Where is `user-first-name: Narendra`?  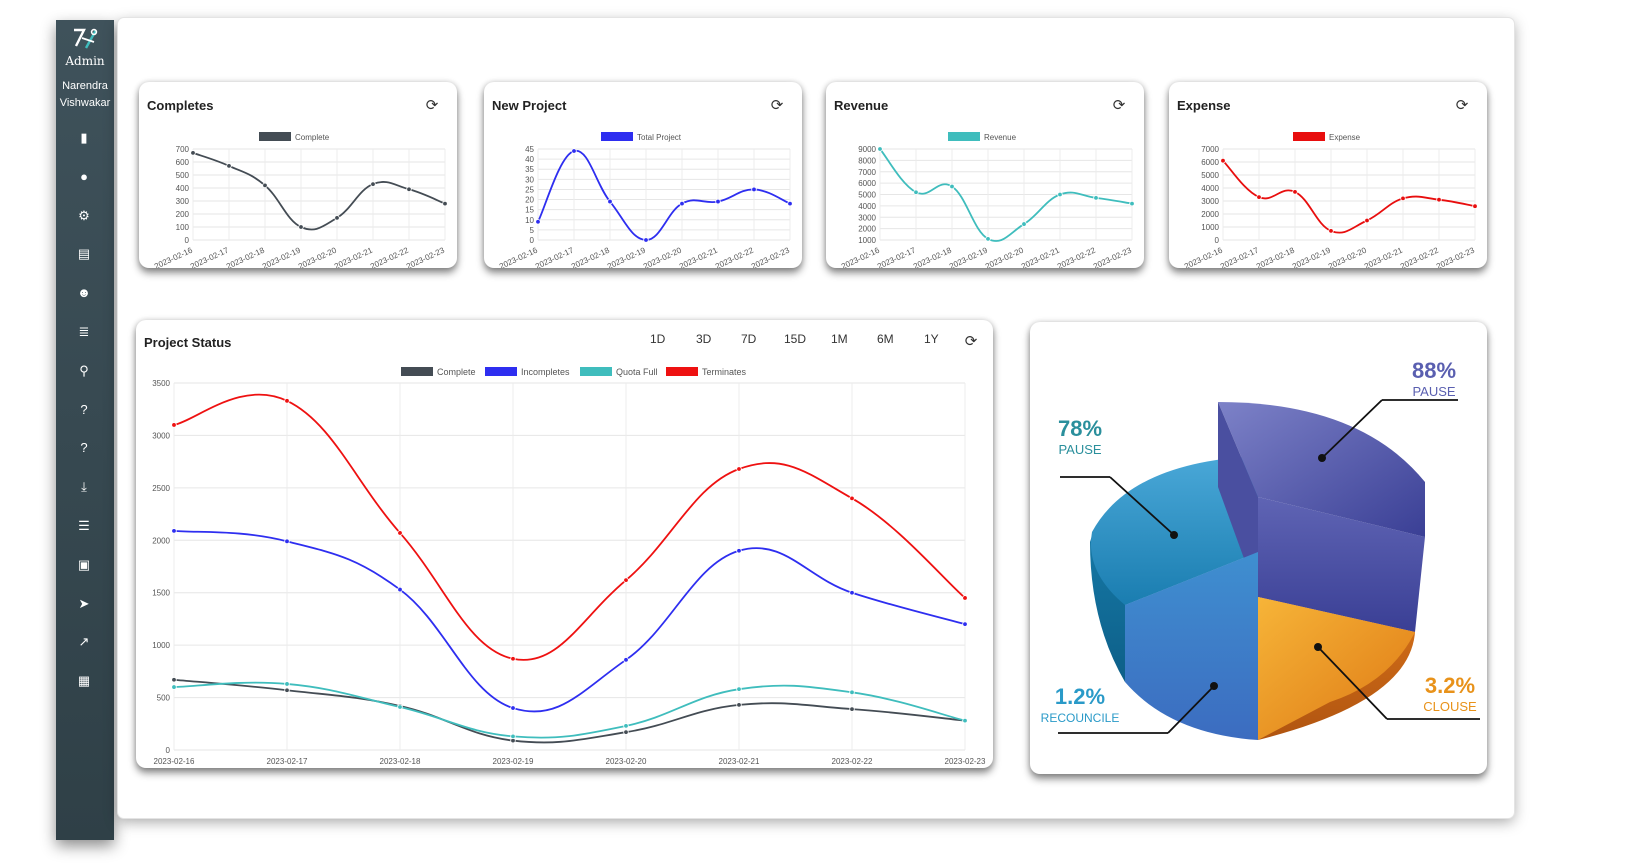
user-first-name: Narendra is located at coordinates (85, 86).